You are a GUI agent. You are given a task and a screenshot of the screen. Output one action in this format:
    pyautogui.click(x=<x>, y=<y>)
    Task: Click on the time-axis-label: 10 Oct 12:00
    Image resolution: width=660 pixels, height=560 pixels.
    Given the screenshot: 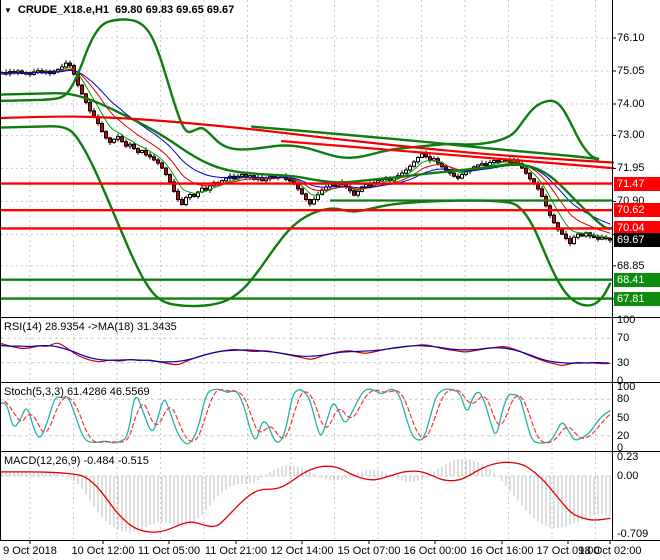 What is the action you would take?
    pyautogui.click(x=103, y=551)
    